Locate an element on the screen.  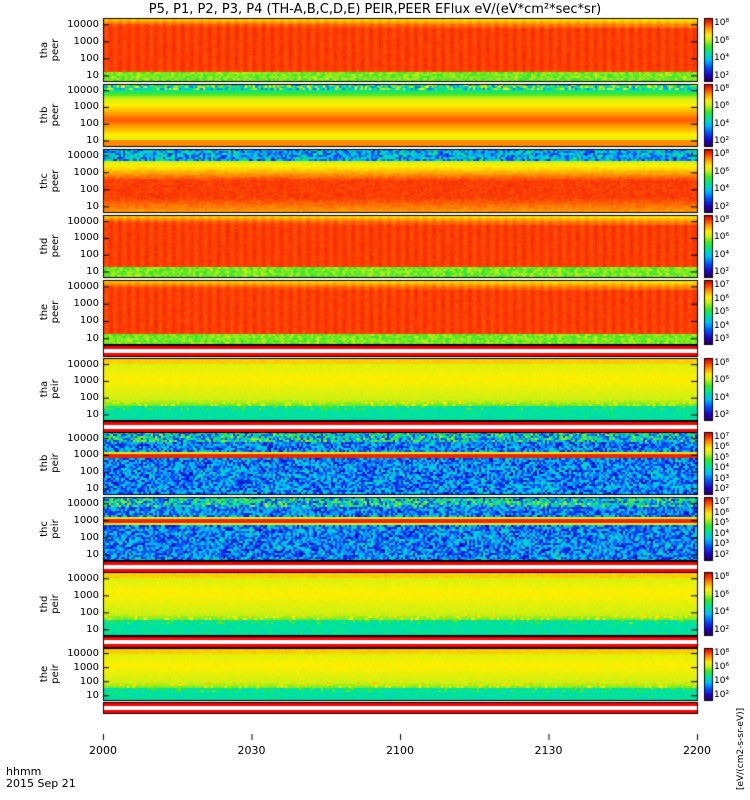
x-tick-label: 2000 is located at coordinates (103, 750).